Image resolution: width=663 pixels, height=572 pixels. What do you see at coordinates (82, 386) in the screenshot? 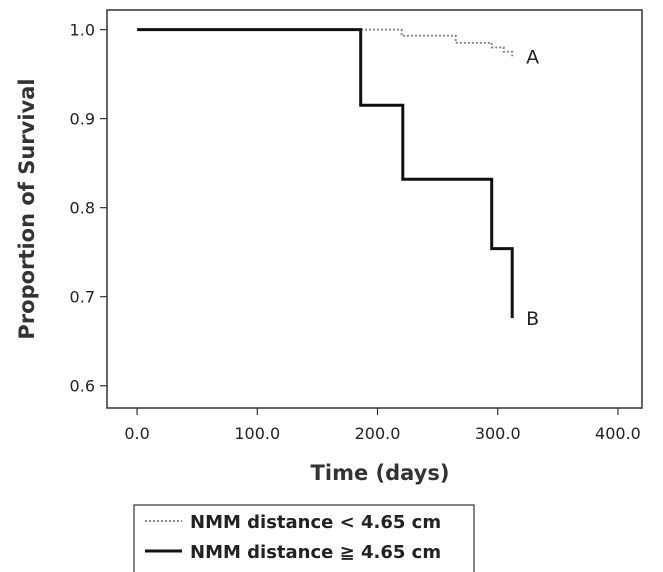
I see `y-tick-label: 0.6` at bounding box center [82, 386].